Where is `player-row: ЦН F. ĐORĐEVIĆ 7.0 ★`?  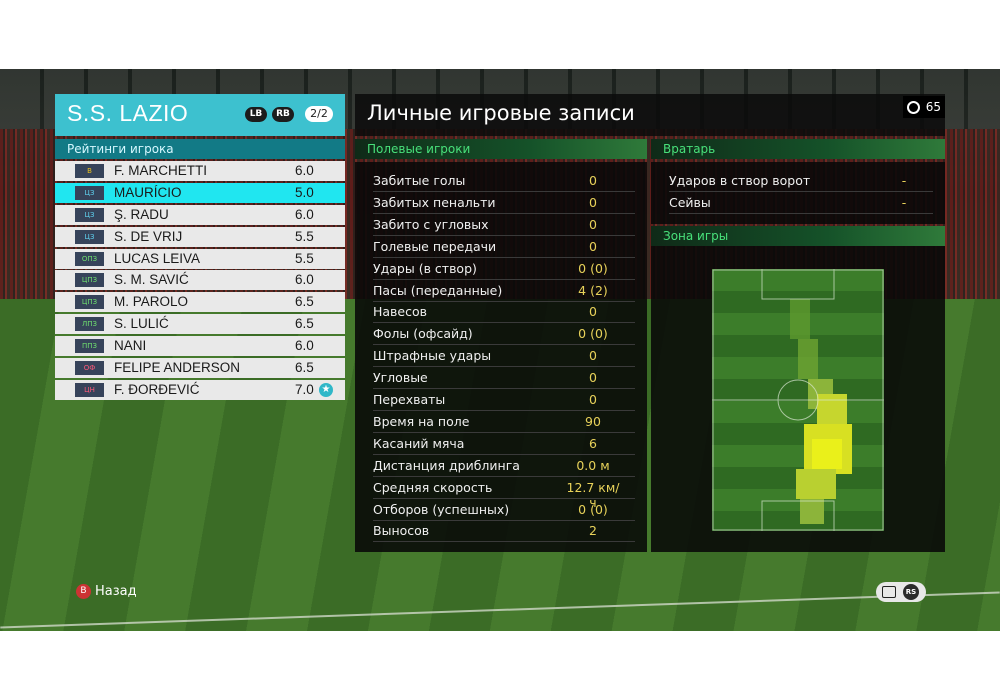 player-row: ЦН F. ĐORĐEVIĆ 7.0 ★ is located at coordinates (200, 389).